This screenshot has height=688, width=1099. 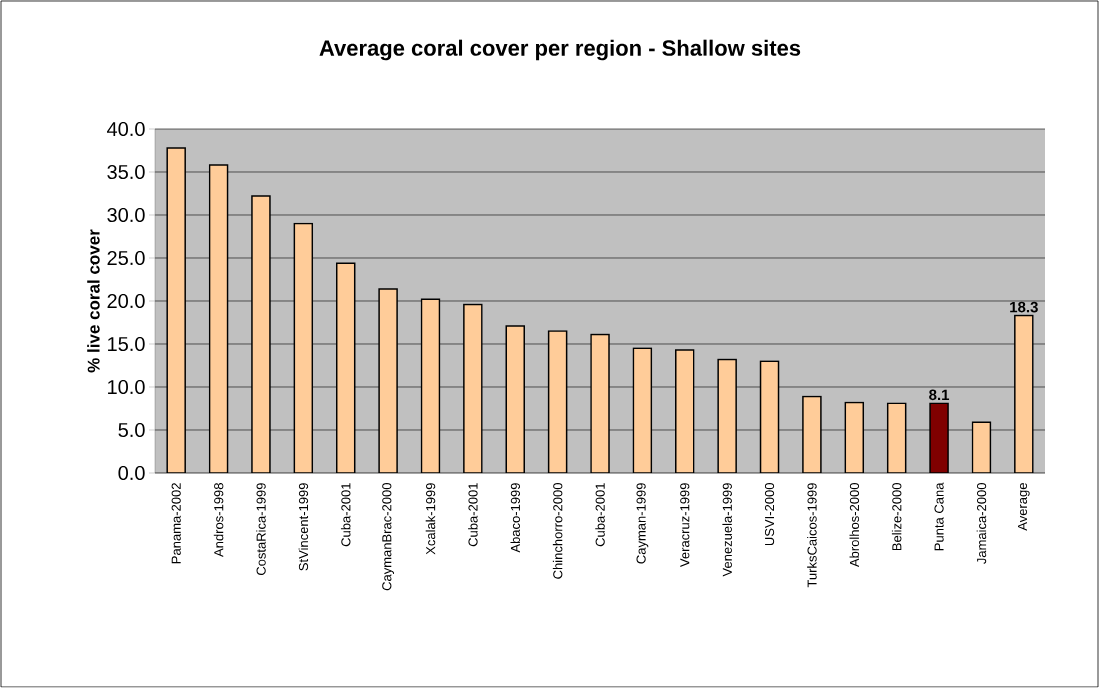 I want to click on y-tick-label: 25.0, so click(x=126, y=258).